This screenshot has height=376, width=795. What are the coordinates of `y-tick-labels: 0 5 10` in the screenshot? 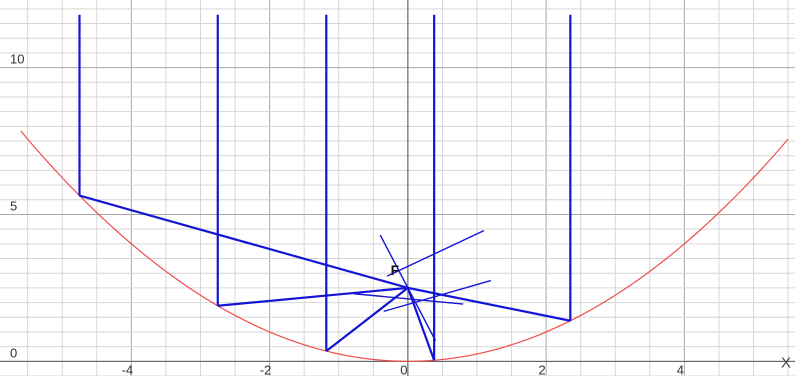 It's located at (17, 206).